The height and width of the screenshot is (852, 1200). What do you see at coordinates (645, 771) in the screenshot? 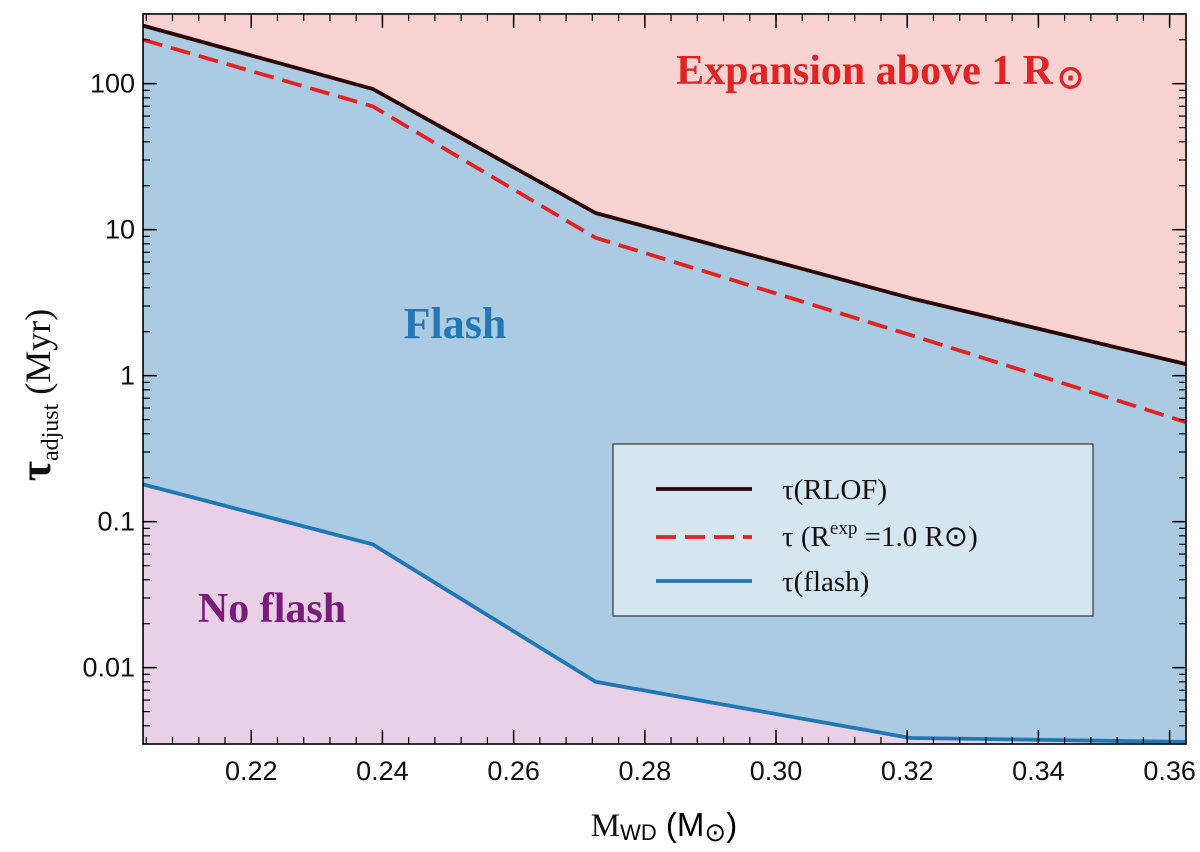
I see `x-tick-label: 0.28` at bounding box center [645, 771].